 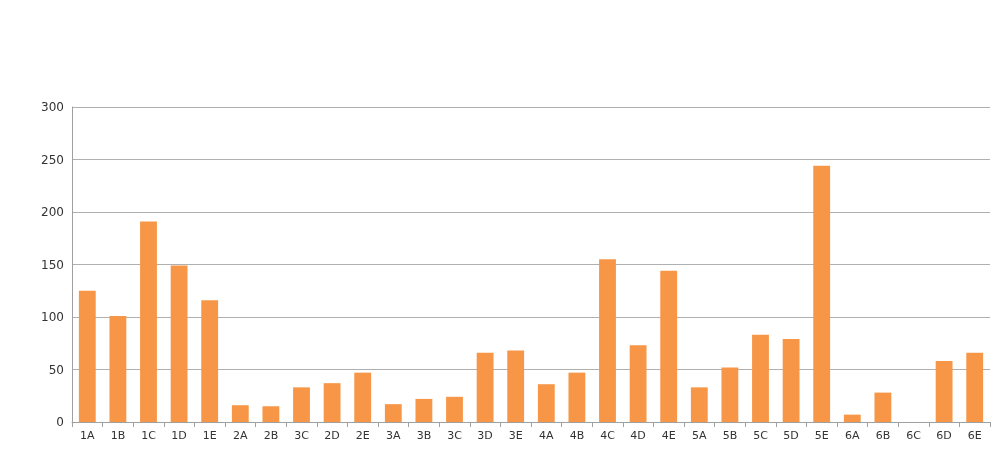 I want to click on x-tick-label: 6A, so click(x=853, y=435).